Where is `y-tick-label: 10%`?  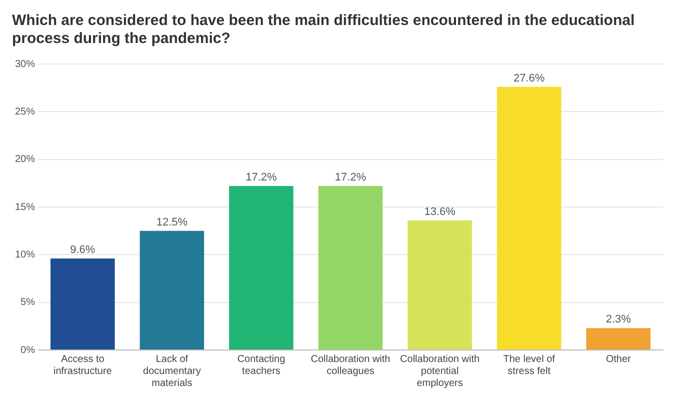
y-tick-label: 10% is located at coordinates (25, 254).